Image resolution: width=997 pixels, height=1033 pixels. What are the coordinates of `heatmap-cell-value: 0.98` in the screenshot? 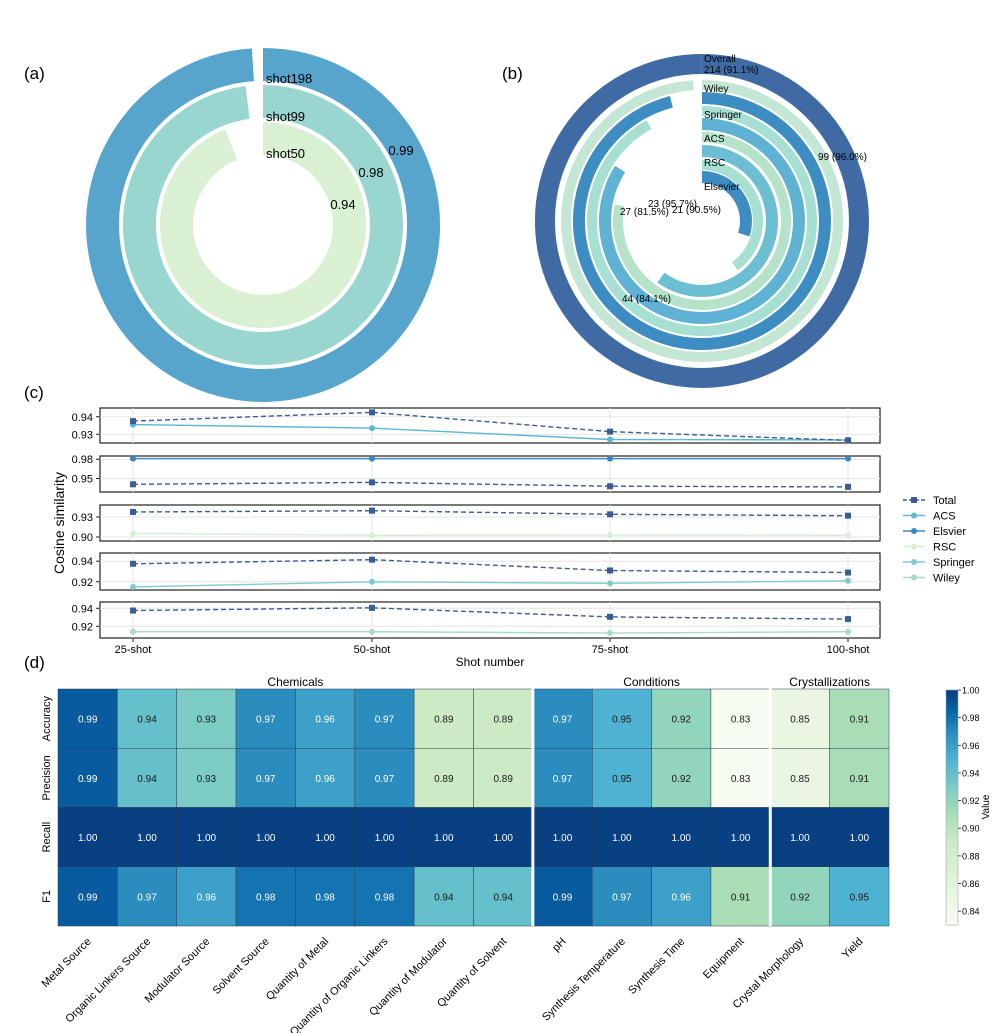 It's located at (325, 897).